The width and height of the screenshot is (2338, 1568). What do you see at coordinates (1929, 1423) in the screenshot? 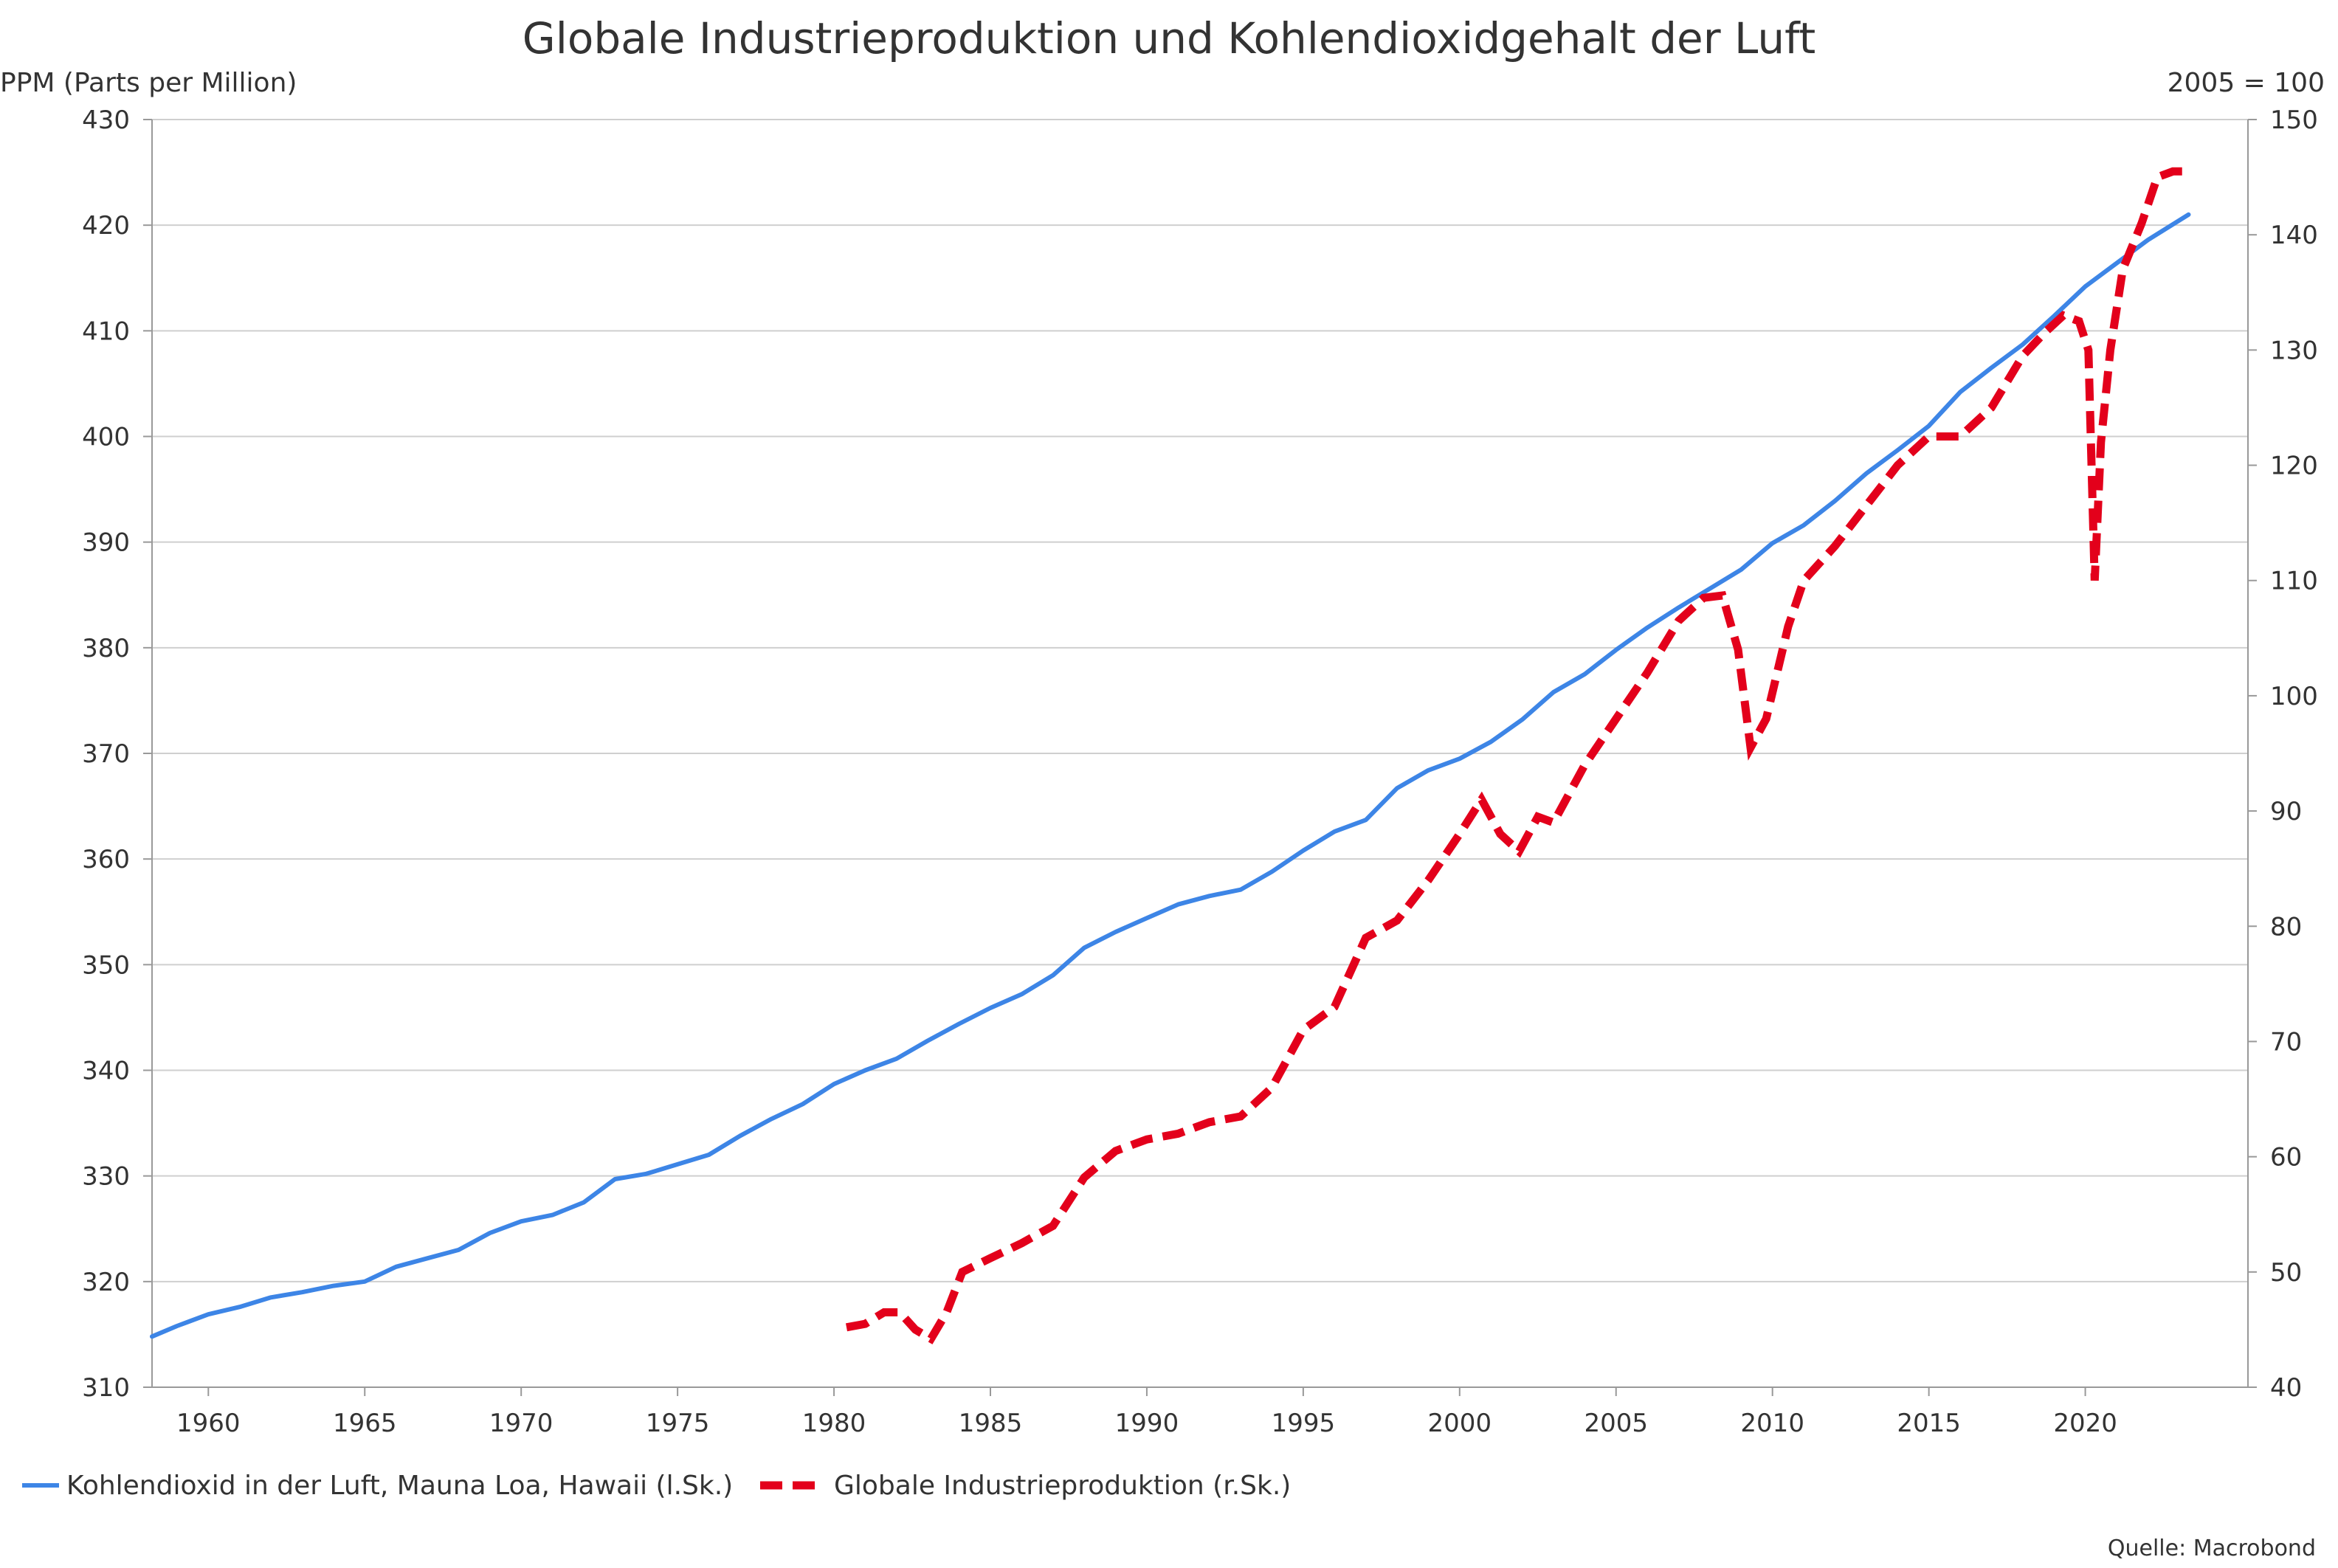
I see `x-tick-label: 2015` at bounding box center [1929, 1423].